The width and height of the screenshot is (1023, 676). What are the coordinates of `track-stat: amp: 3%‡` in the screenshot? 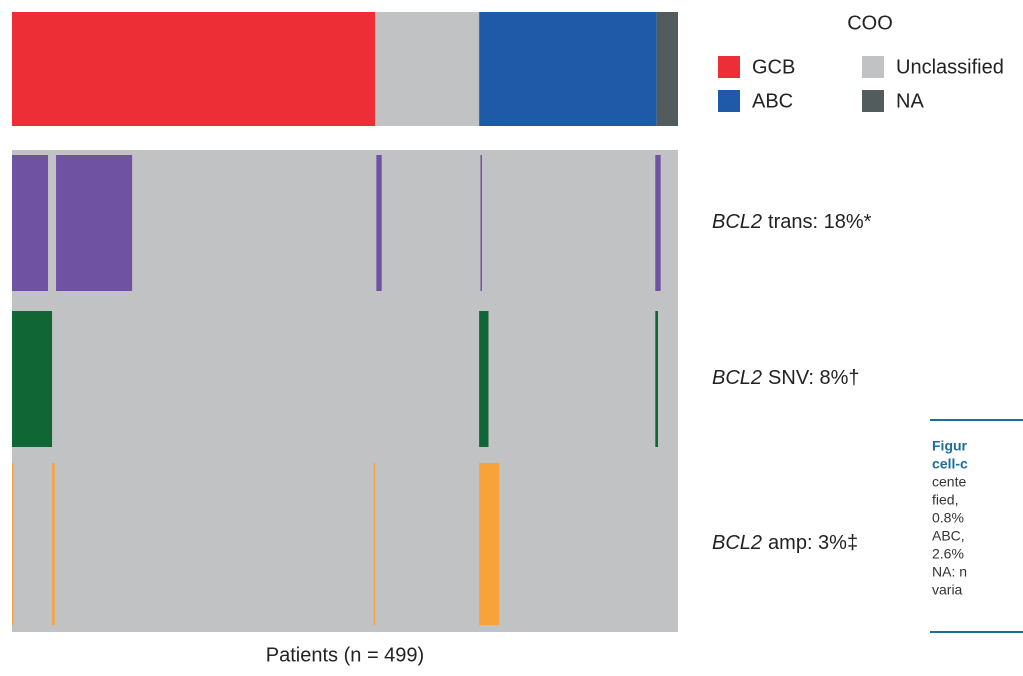 It's located at (813, 543).